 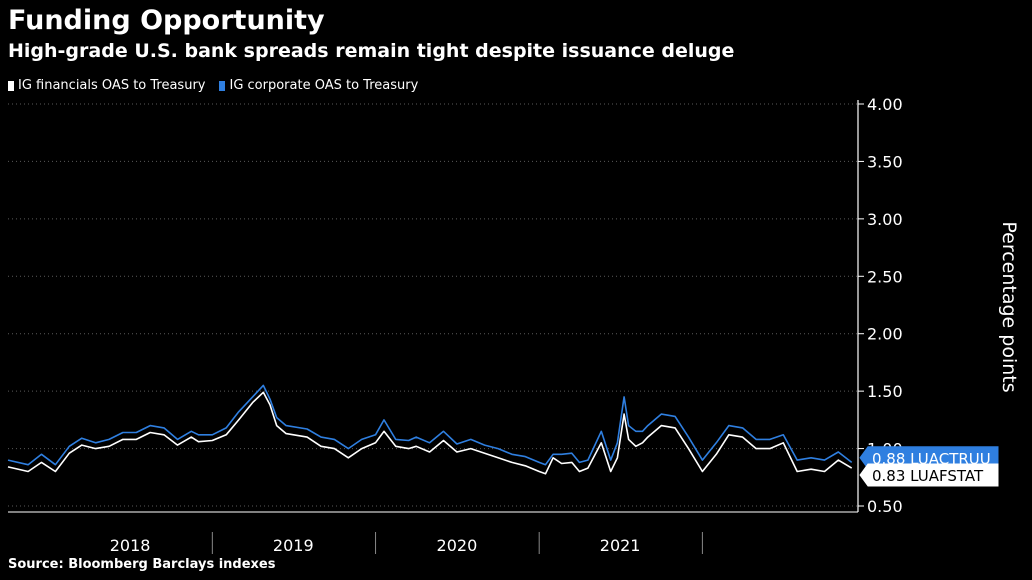 What do you see at coordinates (112, 85) in the screenshot?
I see `legend-label-financials: IG financials OAS to Treasury` at bounding box center [112, 85].